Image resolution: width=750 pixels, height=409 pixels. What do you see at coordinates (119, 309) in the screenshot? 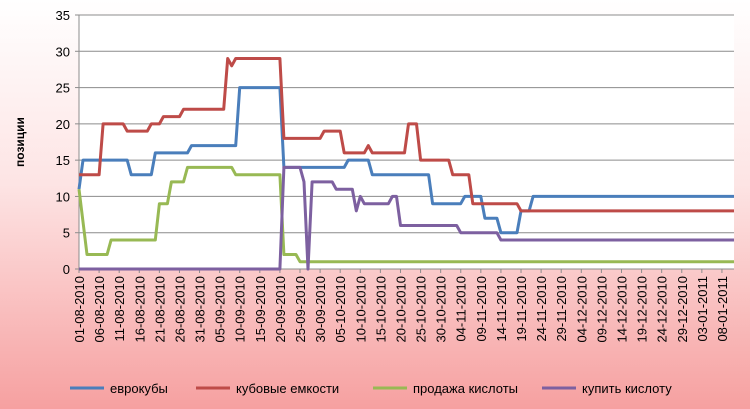
I see `x-tick-label: 11-08-2010` at bounding box center [119, 309].